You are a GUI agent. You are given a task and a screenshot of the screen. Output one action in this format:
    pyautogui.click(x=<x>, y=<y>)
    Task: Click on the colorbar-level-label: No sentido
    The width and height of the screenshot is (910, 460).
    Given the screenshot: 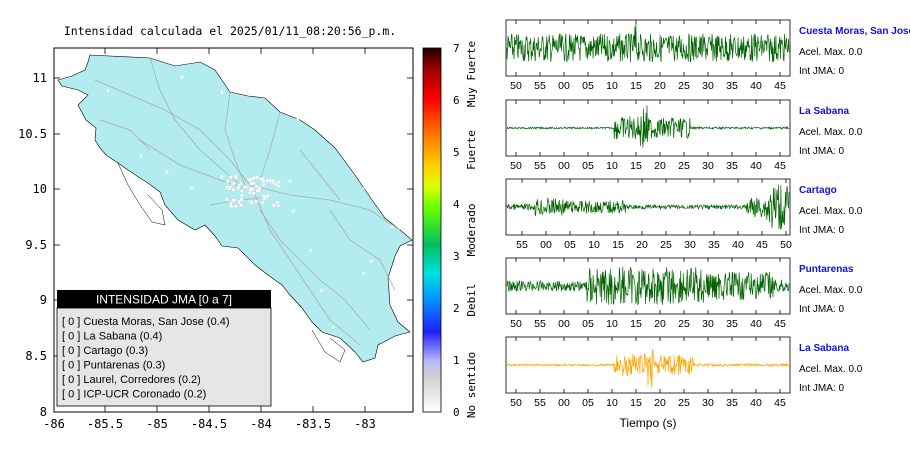 What is the action you would take?
    pyautogui.click(x=471, y=385)
    